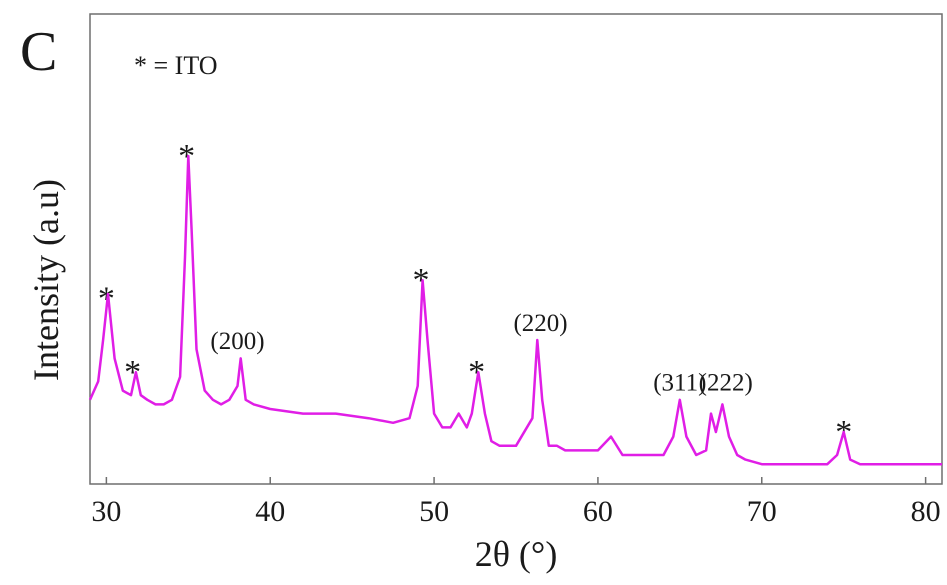 This screenshot has height=585, width=947. I want to click on x-axis-label: 2θ (°), so click(516, 554).